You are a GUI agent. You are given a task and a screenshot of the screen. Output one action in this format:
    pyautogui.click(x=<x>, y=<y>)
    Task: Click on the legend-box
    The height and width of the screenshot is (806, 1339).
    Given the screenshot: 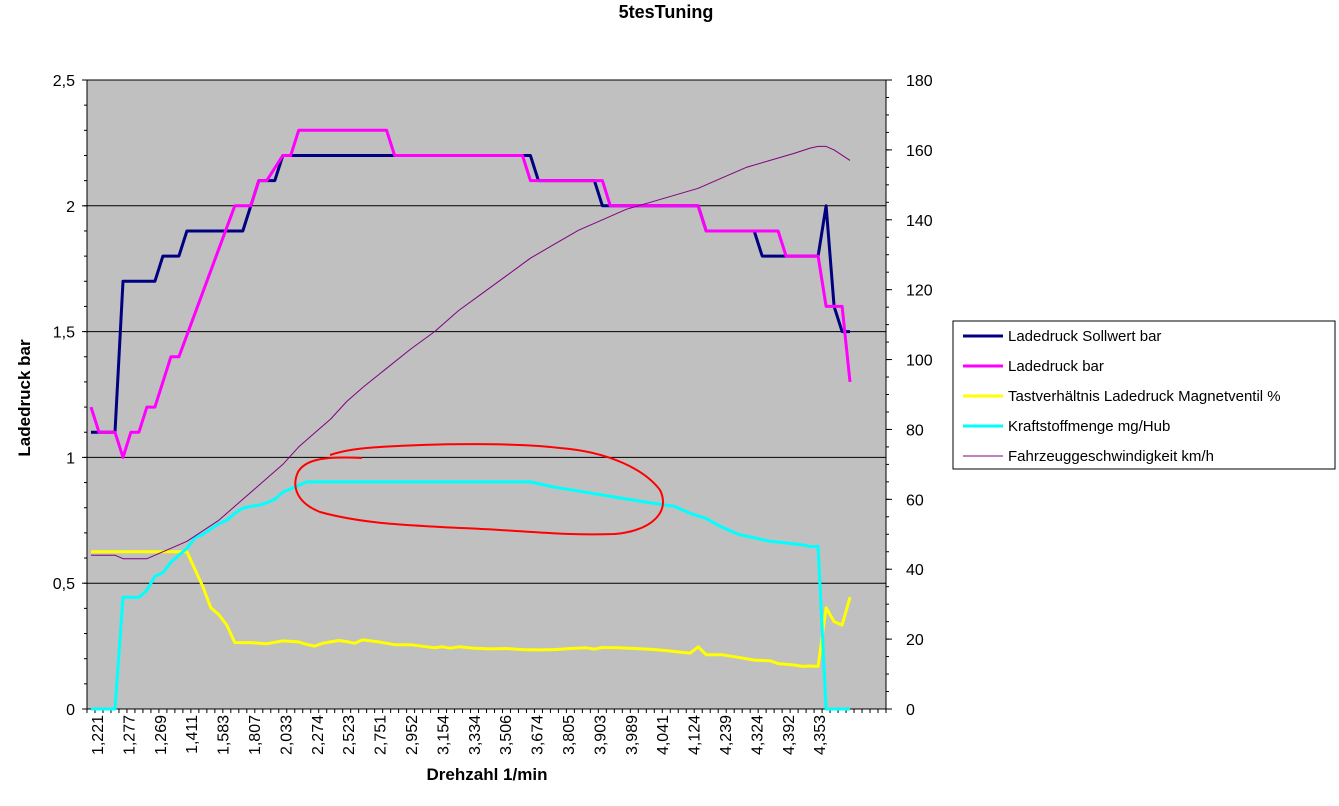 What is the action you would take?
    pyautogui.click(x=1144, y=395)
    